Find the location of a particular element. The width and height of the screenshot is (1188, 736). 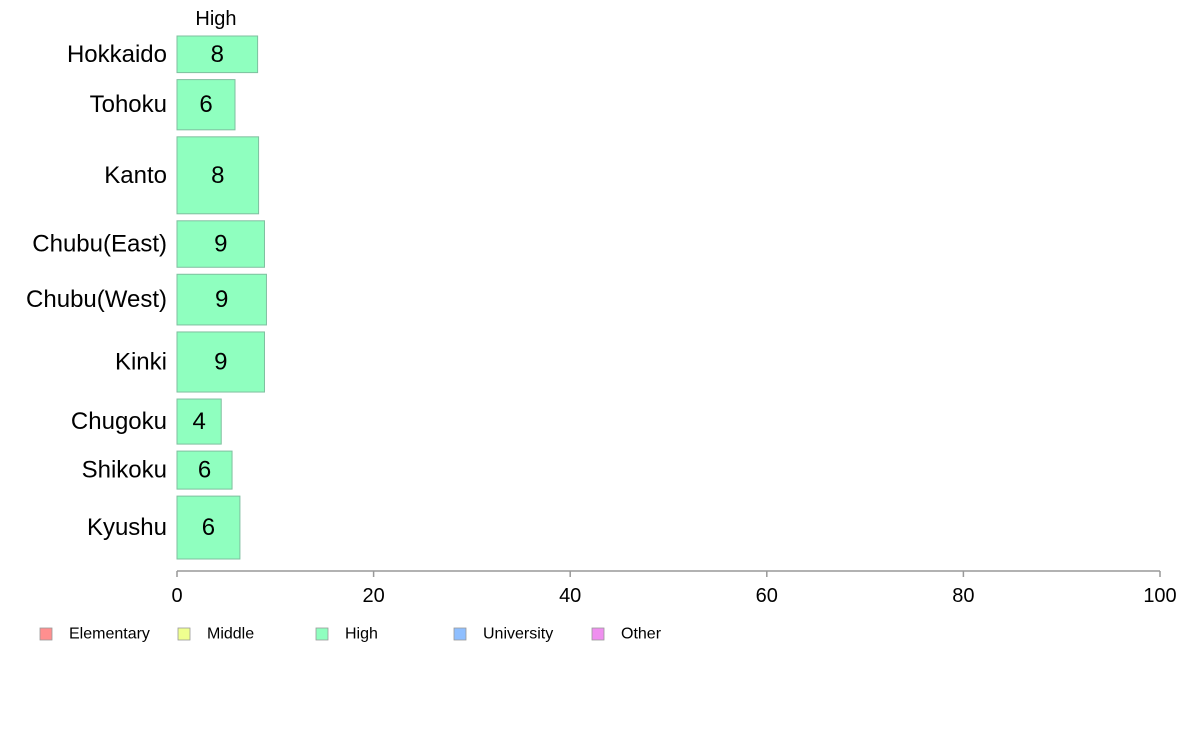

legend-label: Elementary is located at coordinates (109, 634).